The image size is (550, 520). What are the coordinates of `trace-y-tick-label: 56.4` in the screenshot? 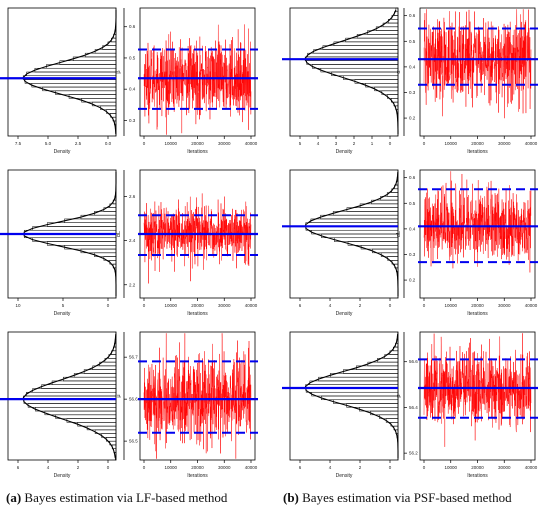 It's located at (413, 407).